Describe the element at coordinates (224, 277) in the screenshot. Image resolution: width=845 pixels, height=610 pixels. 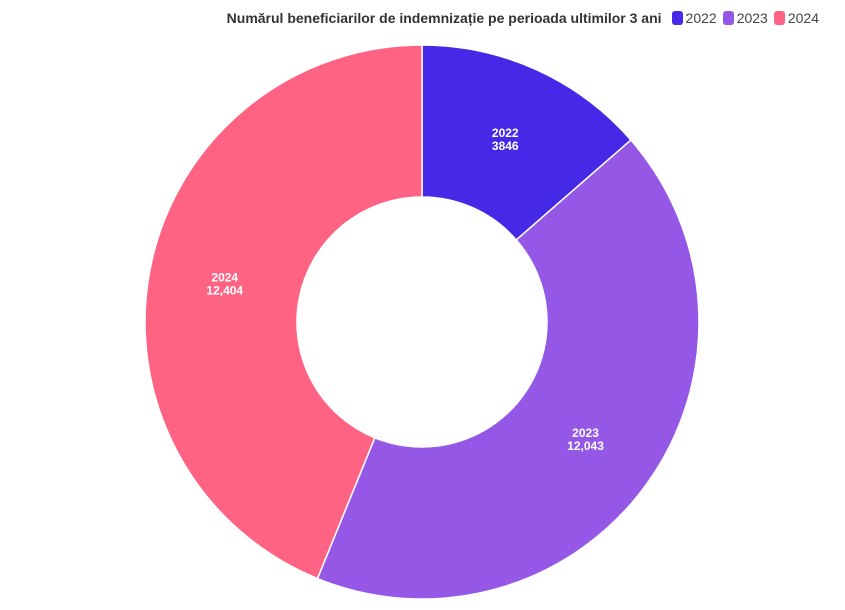
I see `slice-label-year: 2024` at that location.